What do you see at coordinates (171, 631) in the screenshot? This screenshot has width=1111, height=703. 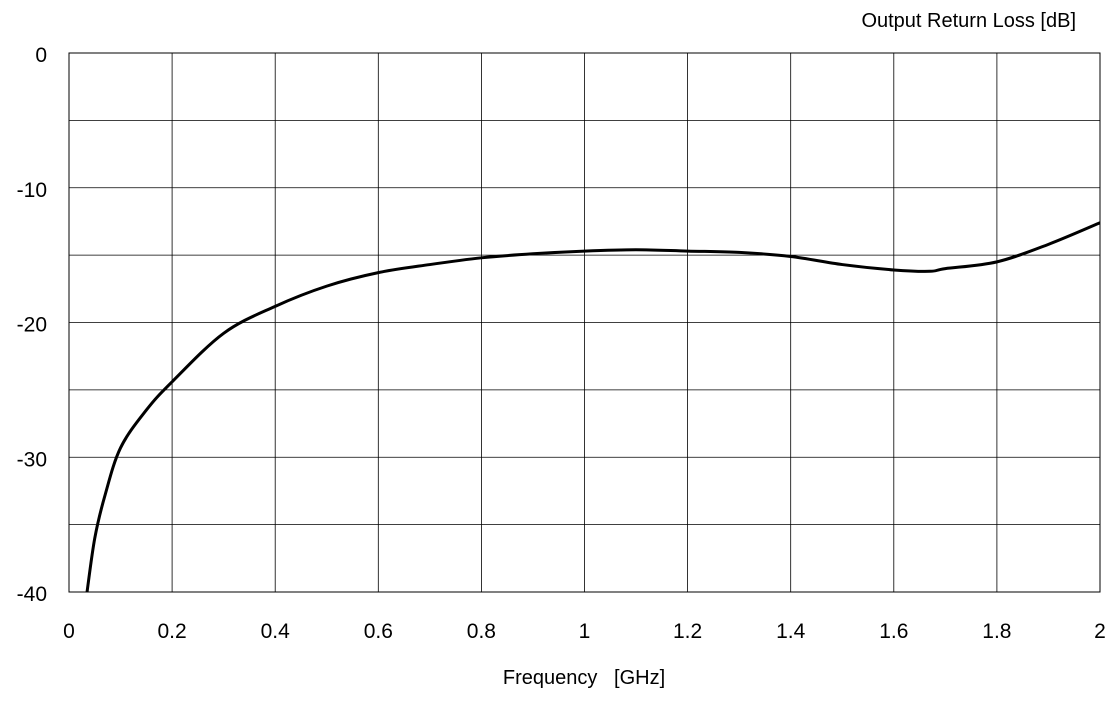 I see `x-tick-label: 0.2` at bounding box center [171, 631].